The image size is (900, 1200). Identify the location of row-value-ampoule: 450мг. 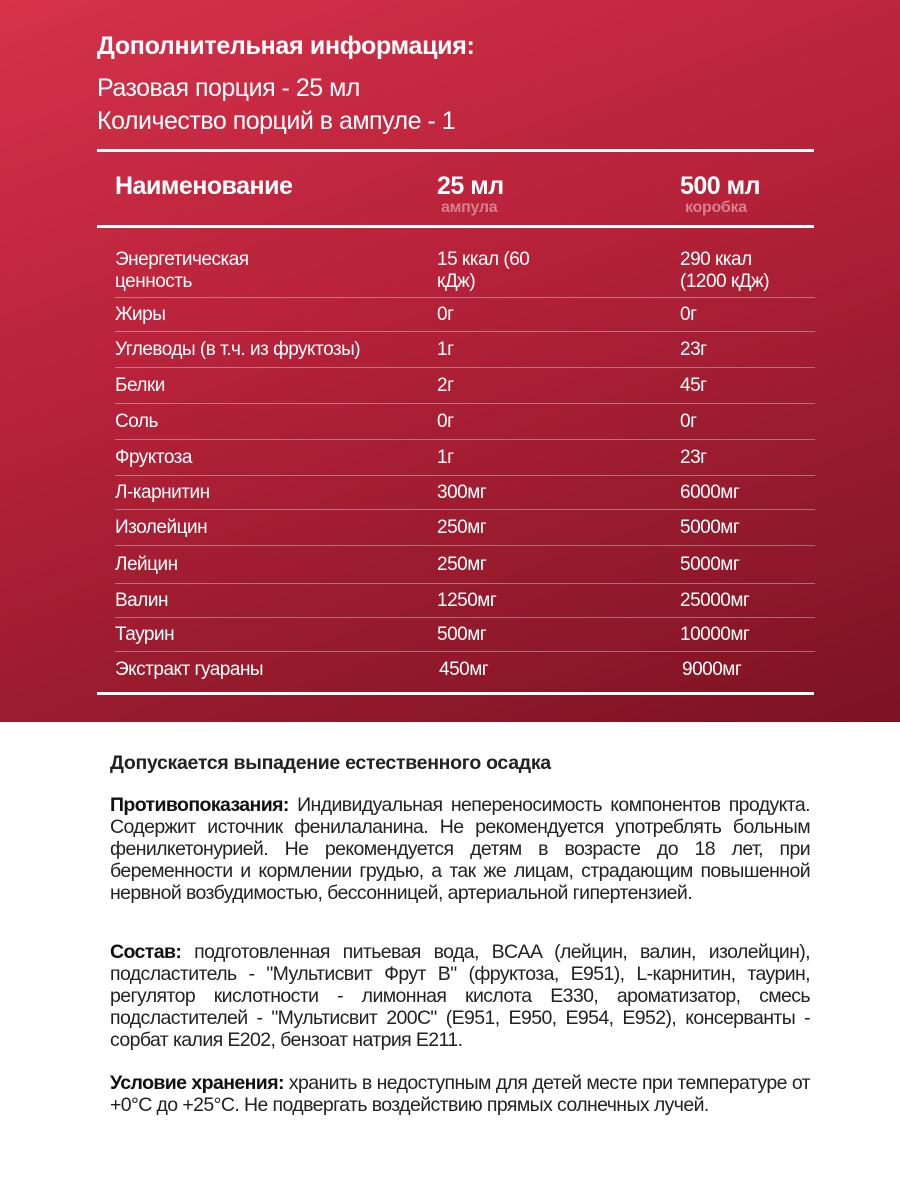
(464, 669).